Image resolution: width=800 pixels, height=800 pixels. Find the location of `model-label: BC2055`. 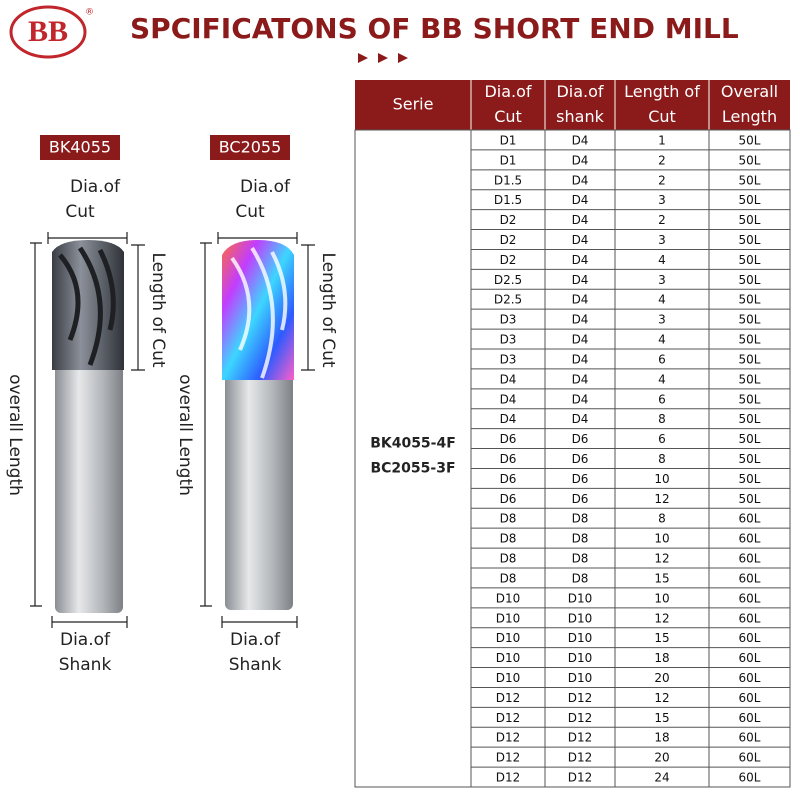

model-label: BC2055 is located at coordinates (250, 147).